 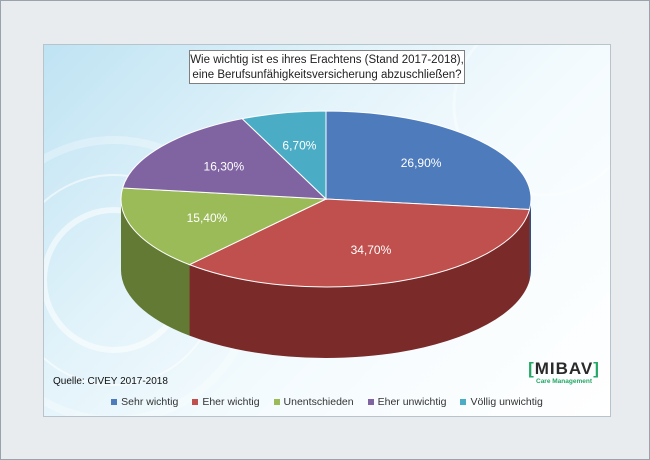 I want to click on legend-item-v-llig-unwichtig: Völlig unwichtig, so click(x=501, y=402).